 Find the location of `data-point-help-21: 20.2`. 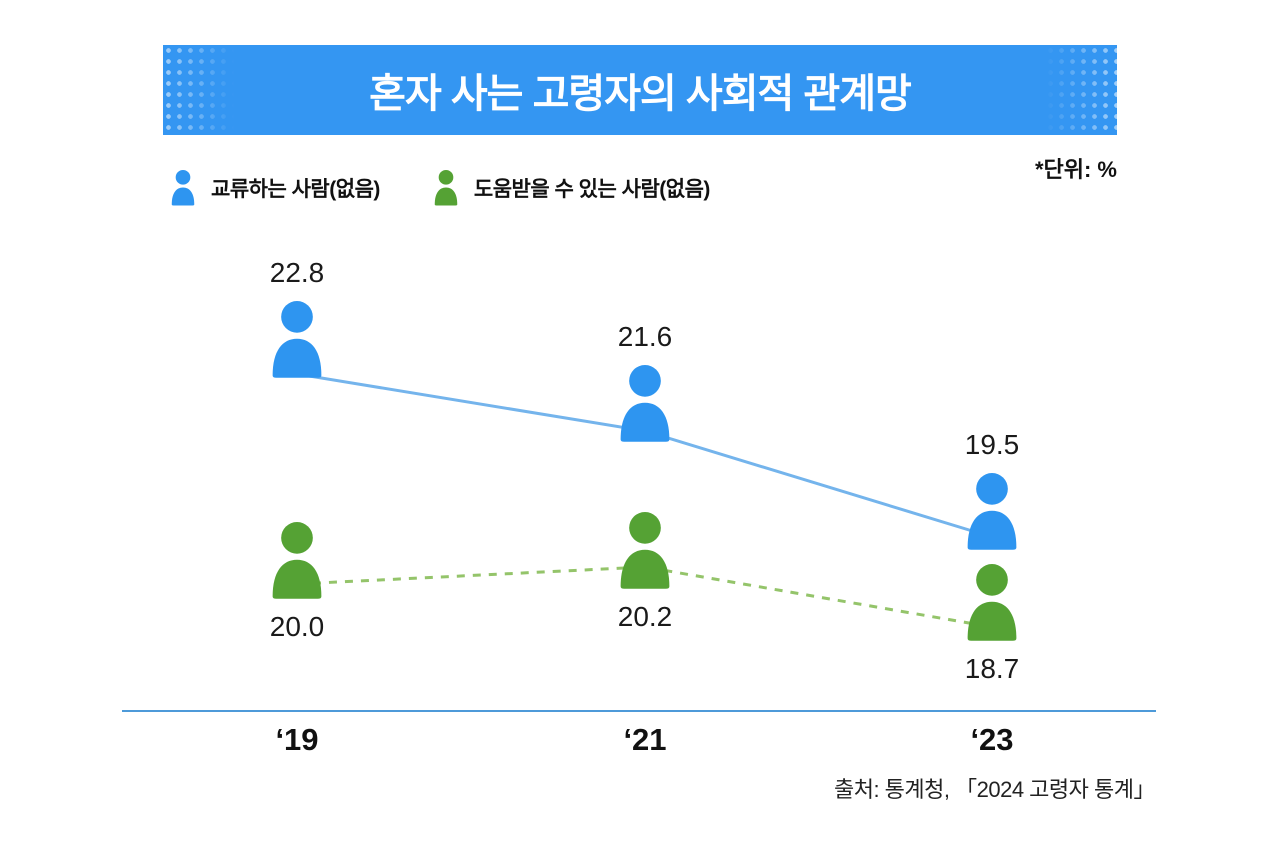

data-point-help-21: 20.2 is located at coordinates (645, 571).